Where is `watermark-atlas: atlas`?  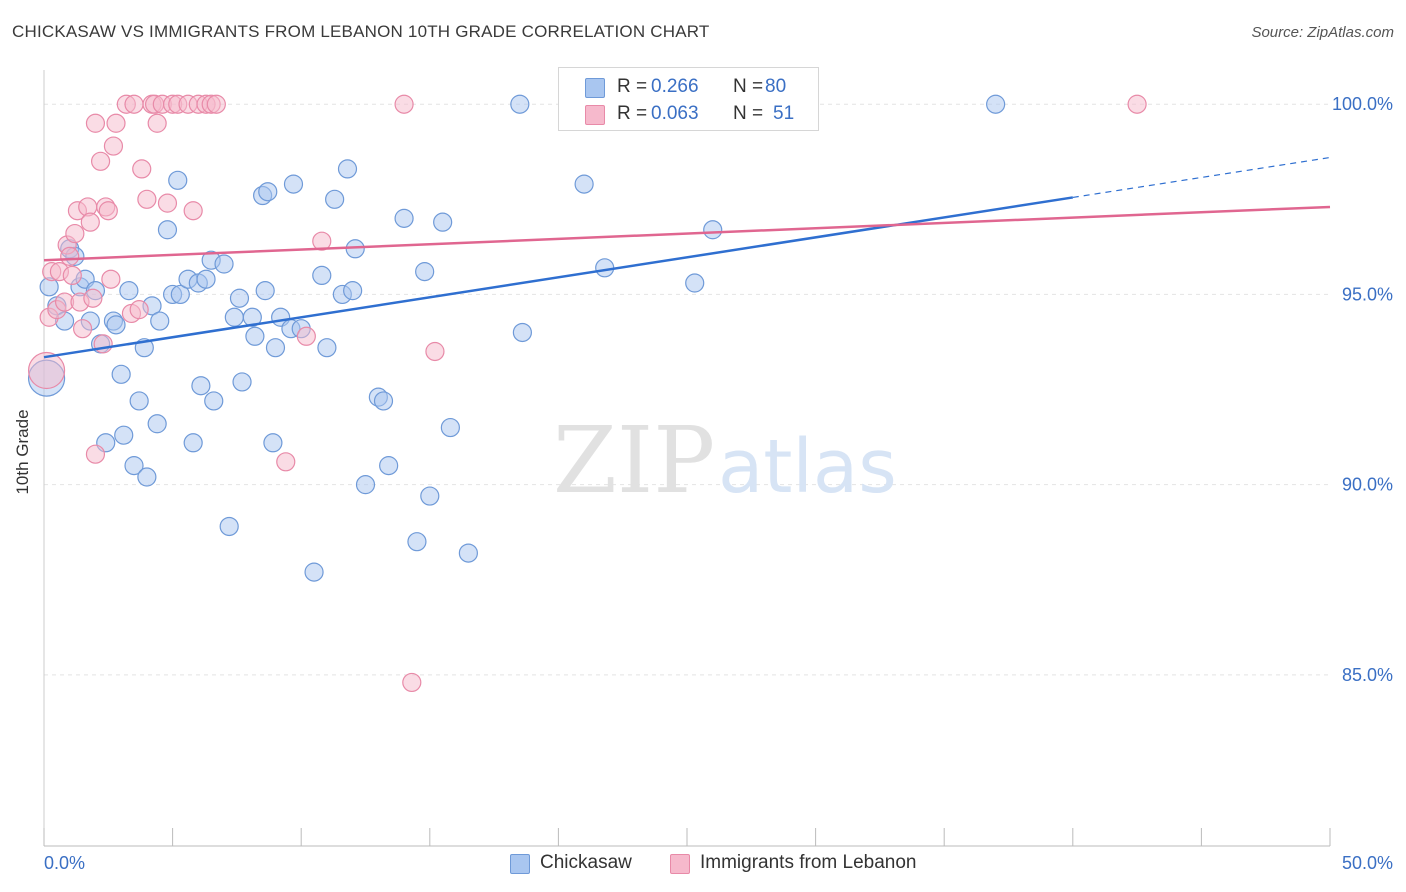 watermark-atlas: atlas is located at coordinates (807, 467).